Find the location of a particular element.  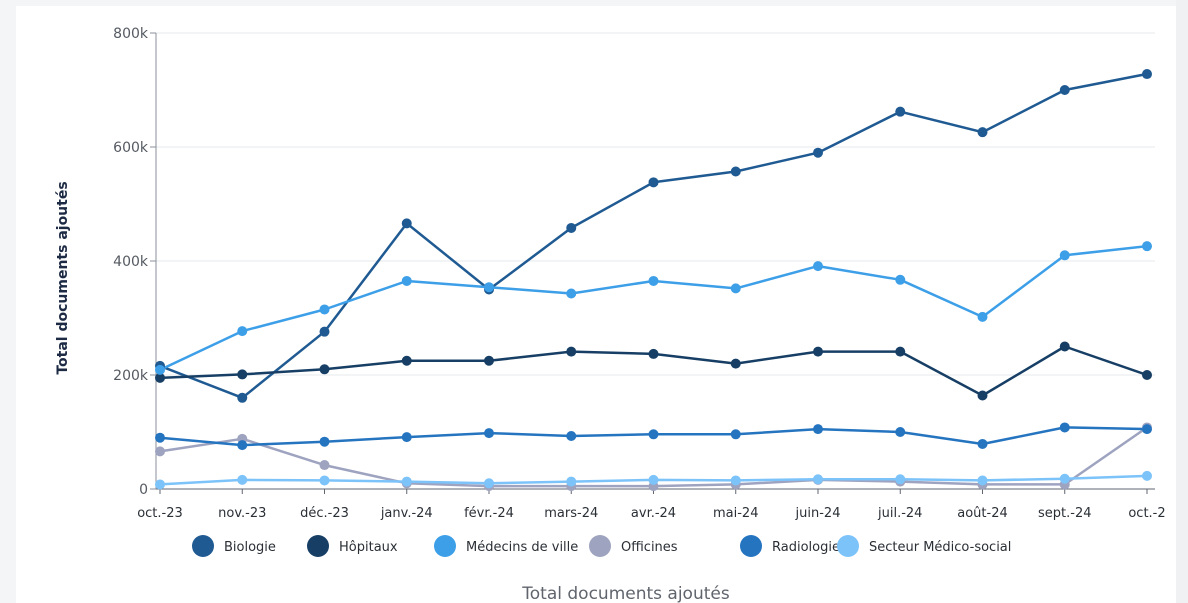

legend-item-1: Hôpitaux is located at coordinates (352, 546).